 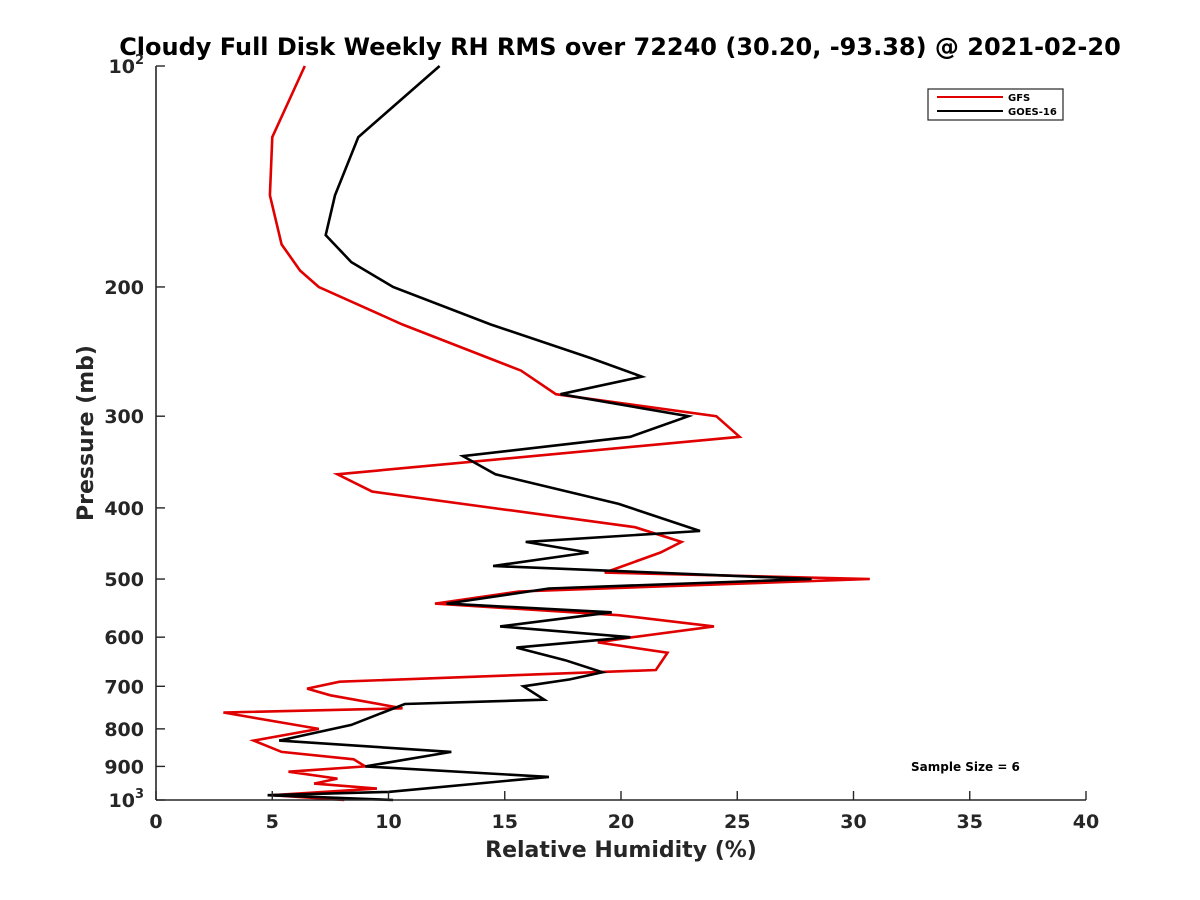 What do you see at coordinates (388, 822) in the screenshot?
I see `x-tick-label: 10` at bounding box center [388, 822].